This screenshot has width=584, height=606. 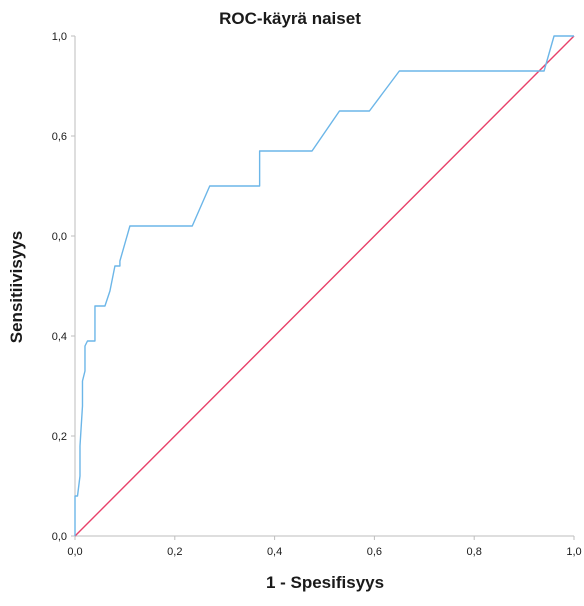 What do you see at coordinates (59, 337) in the screenshot?
I see `y-tick-label: 0,4` at bounding box center [59, 337].